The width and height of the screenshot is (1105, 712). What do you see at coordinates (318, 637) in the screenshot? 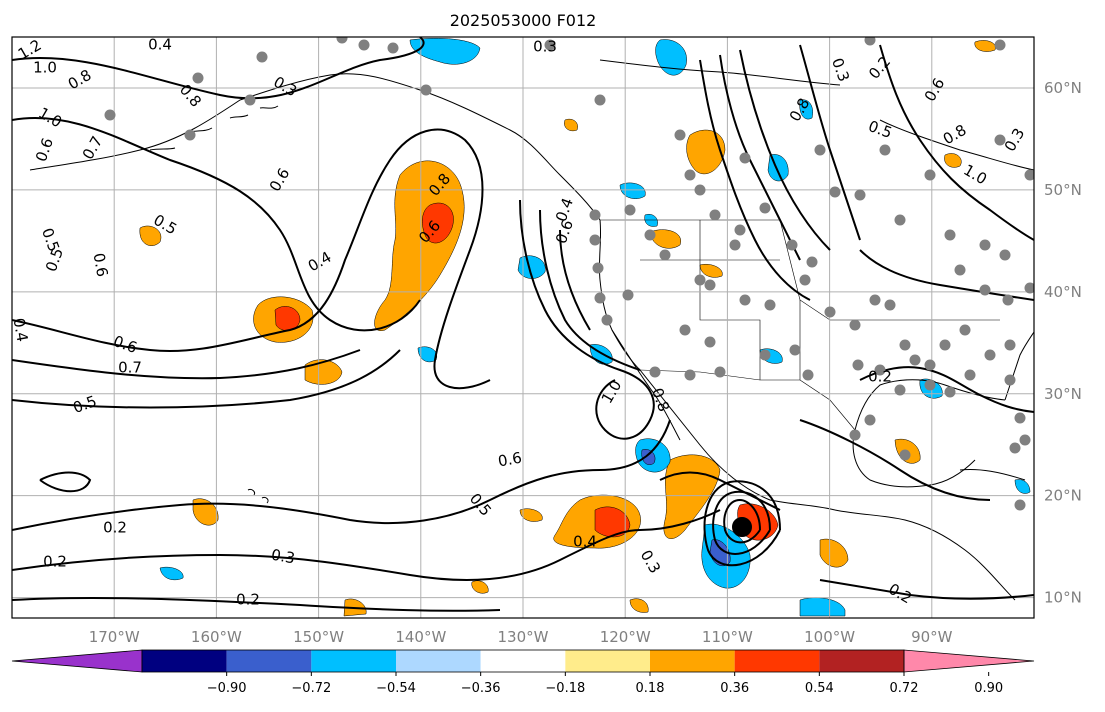
I see `lon-label: 150°W` at bounding box center [318, 637].